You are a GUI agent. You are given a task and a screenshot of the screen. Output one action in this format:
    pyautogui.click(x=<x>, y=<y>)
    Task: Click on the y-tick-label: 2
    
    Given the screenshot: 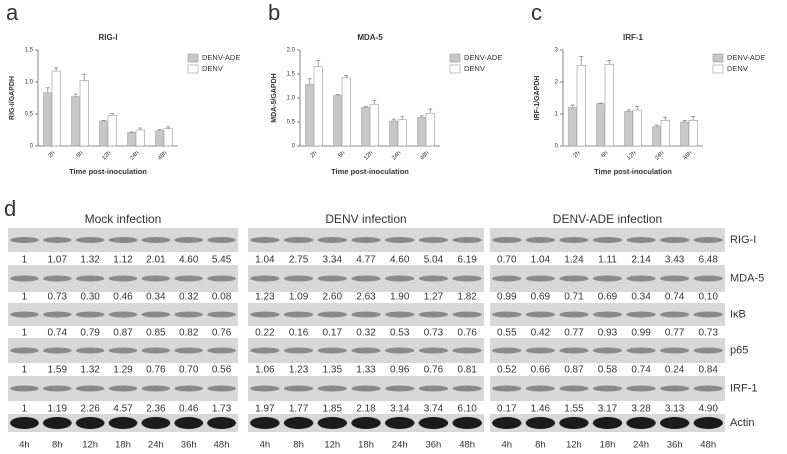 What is the action you would take?
    pyautogui.click(x=557, y=83)
    